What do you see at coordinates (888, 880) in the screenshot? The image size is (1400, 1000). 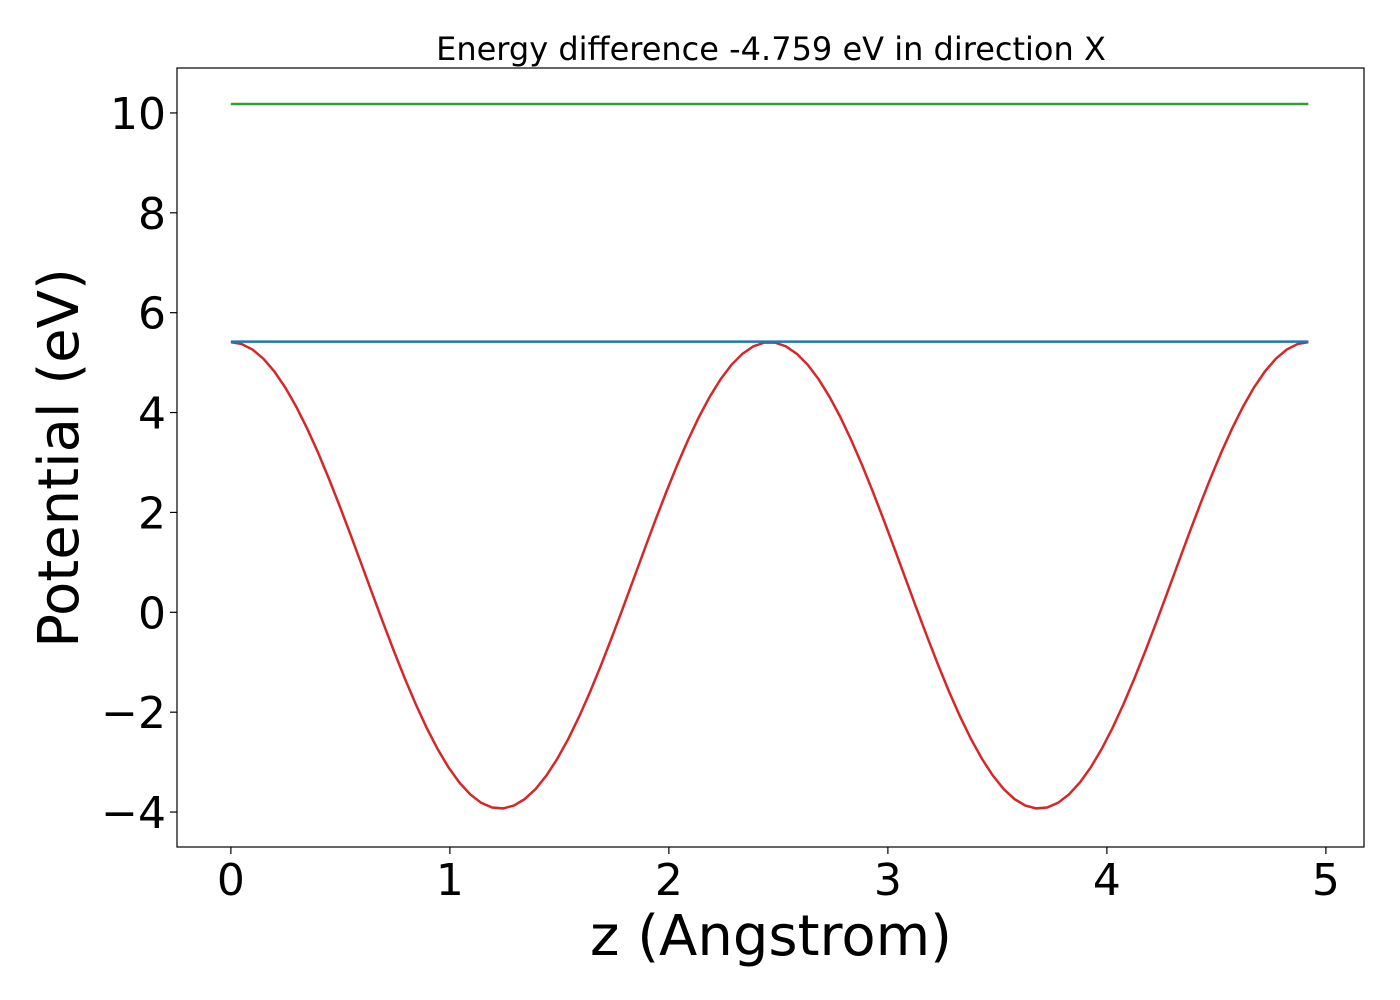 I see `x-tick-label: 3` at bounding box center [888, 880].